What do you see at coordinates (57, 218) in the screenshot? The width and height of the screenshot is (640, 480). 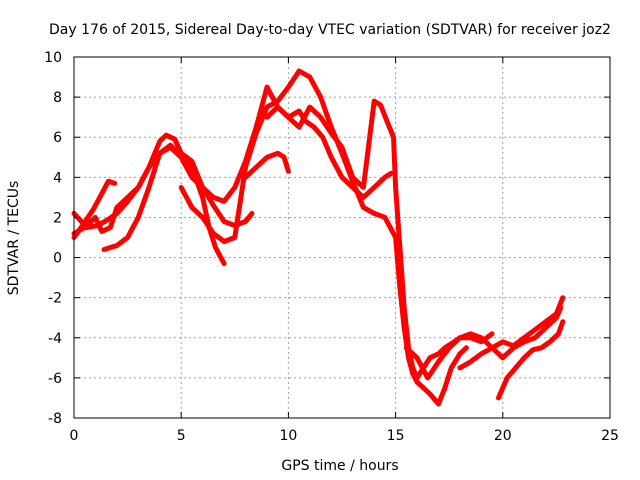 I see `y-tick-label: 2` at bounding box center [57, 218].